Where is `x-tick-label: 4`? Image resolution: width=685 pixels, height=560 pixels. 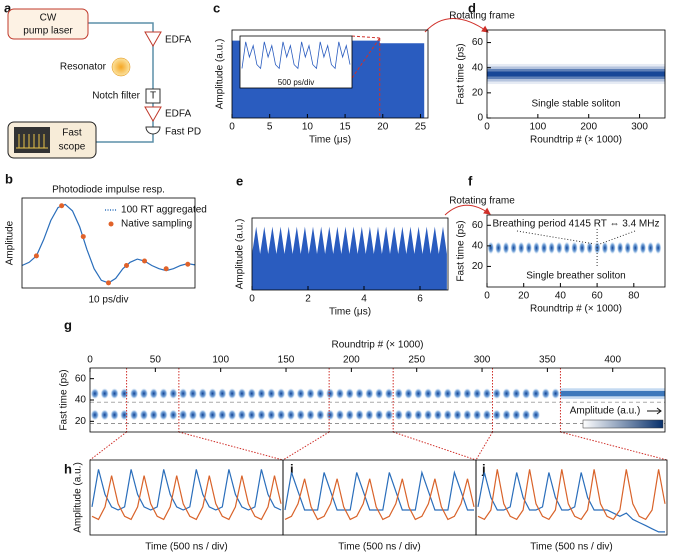
x-tick-label: 4 is located at coordinates (364, 299).